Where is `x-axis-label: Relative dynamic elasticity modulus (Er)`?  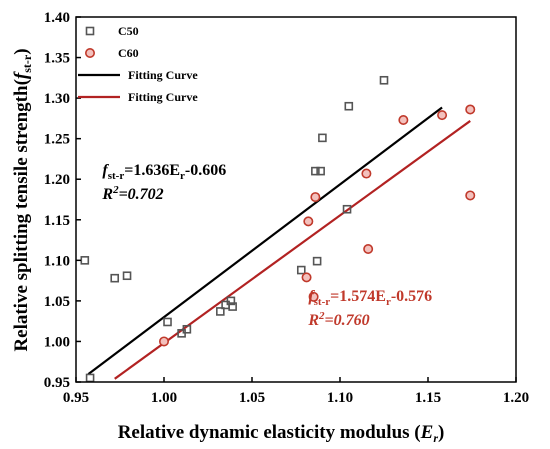 x-axis-label: Relative dynamic elasticity modulus (Er) is located at coordinates (281, 433).